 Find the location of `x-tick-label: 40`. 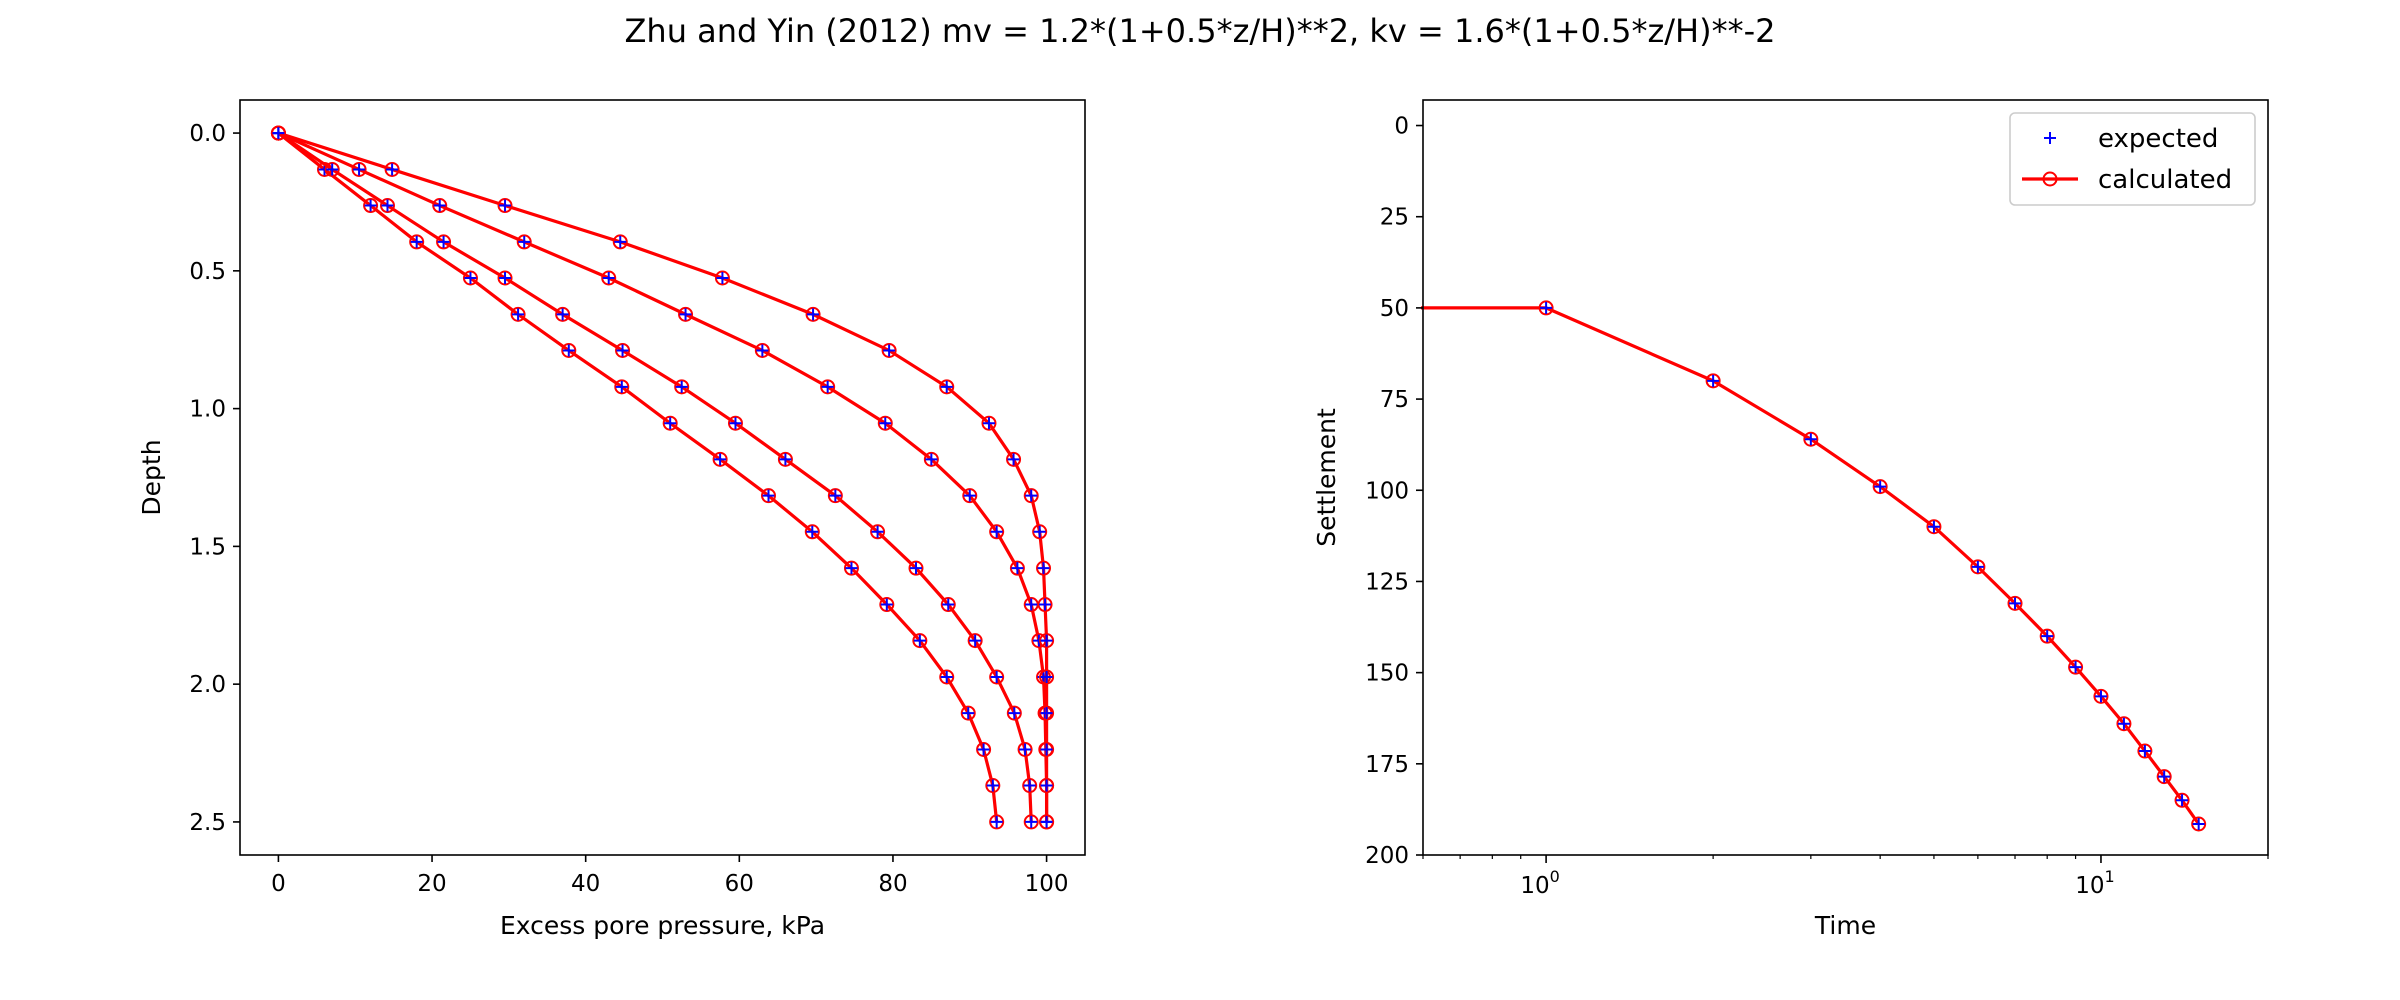

x-tick-label: 40 is located at coordinates (585, 884).